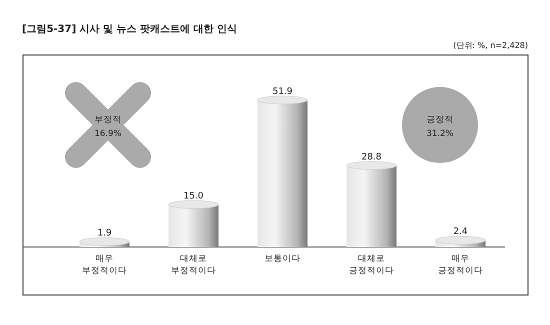 Image resolution: width=550 pixels, height=325 pixels. What do you see at coordinates (193, 265) in the screenshot?
I see `x-tick-label: 대체로 부정적이다` at bounding box center [193, 265].